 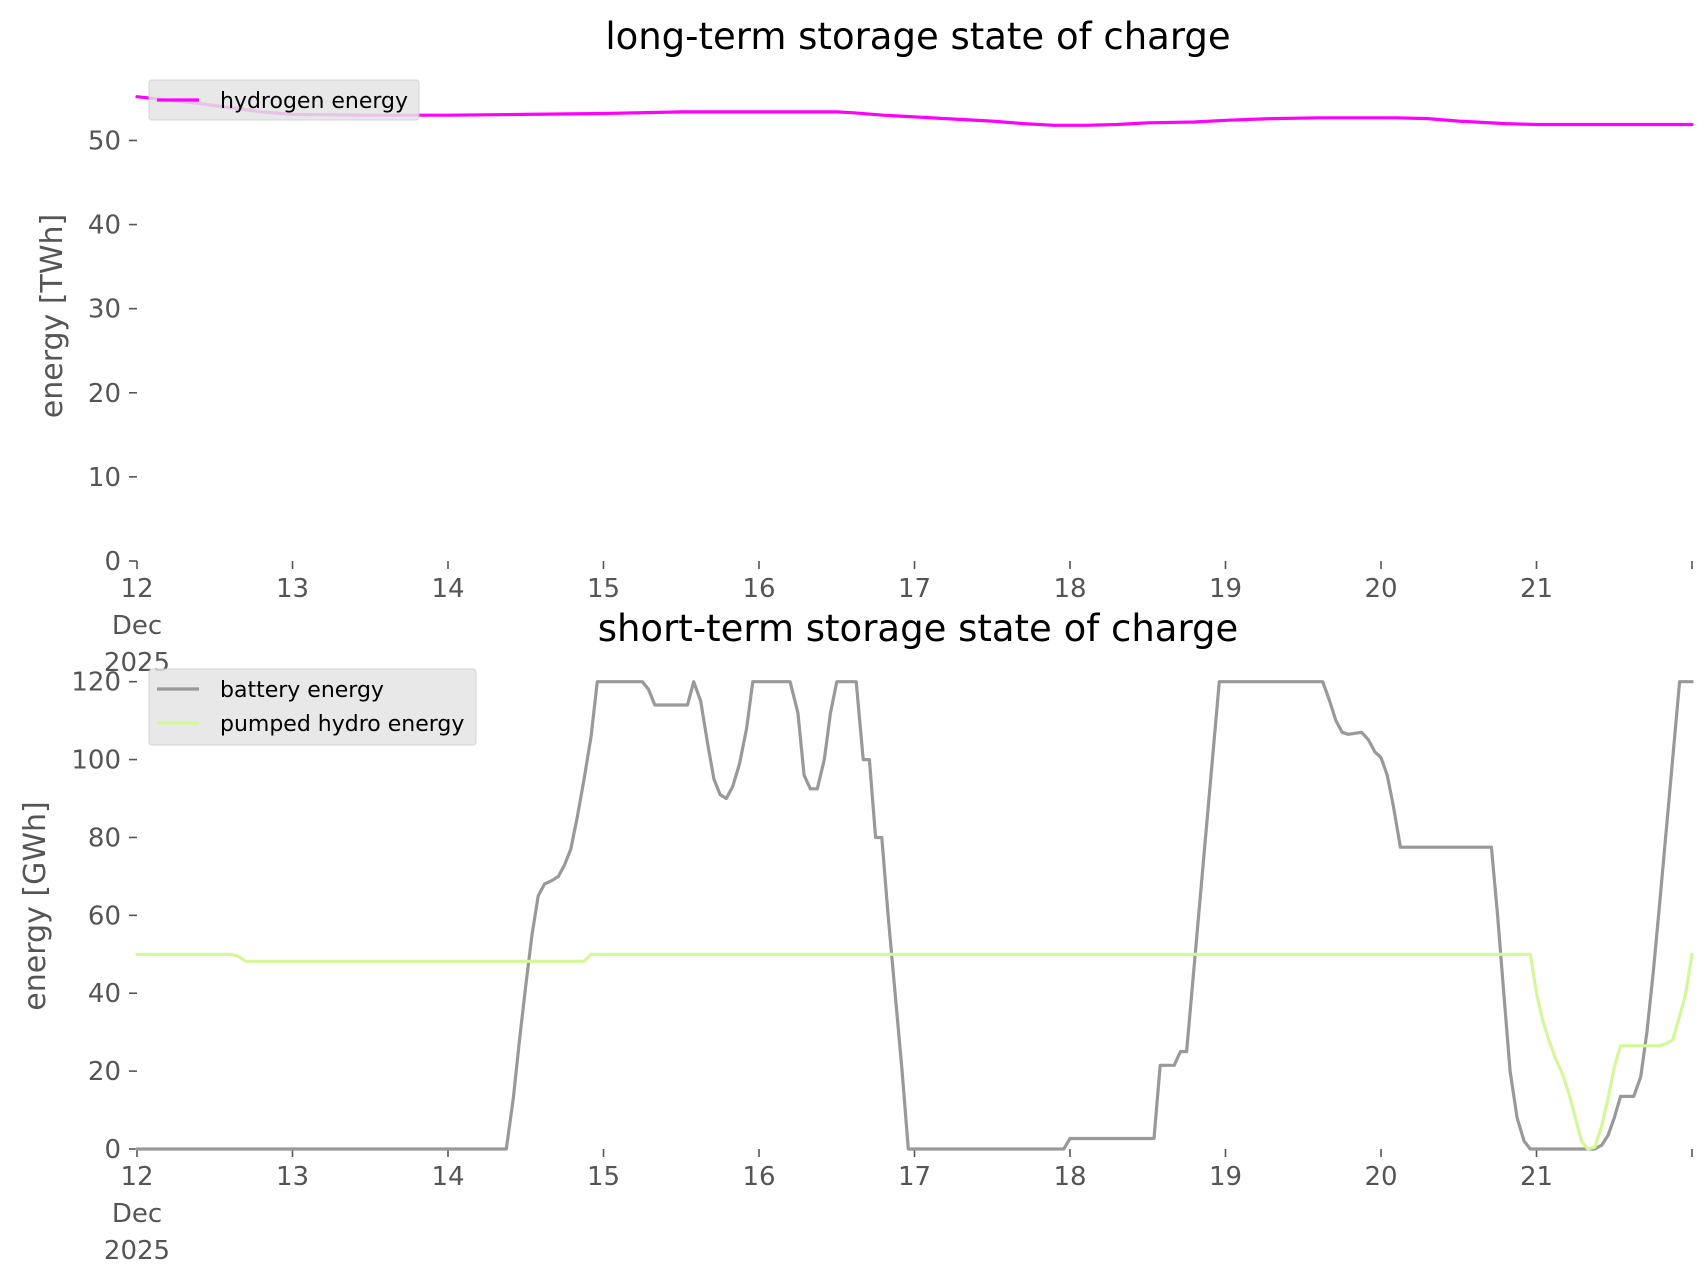 I want to click on legend: hydrogen energy, so click(x=284, y=100).